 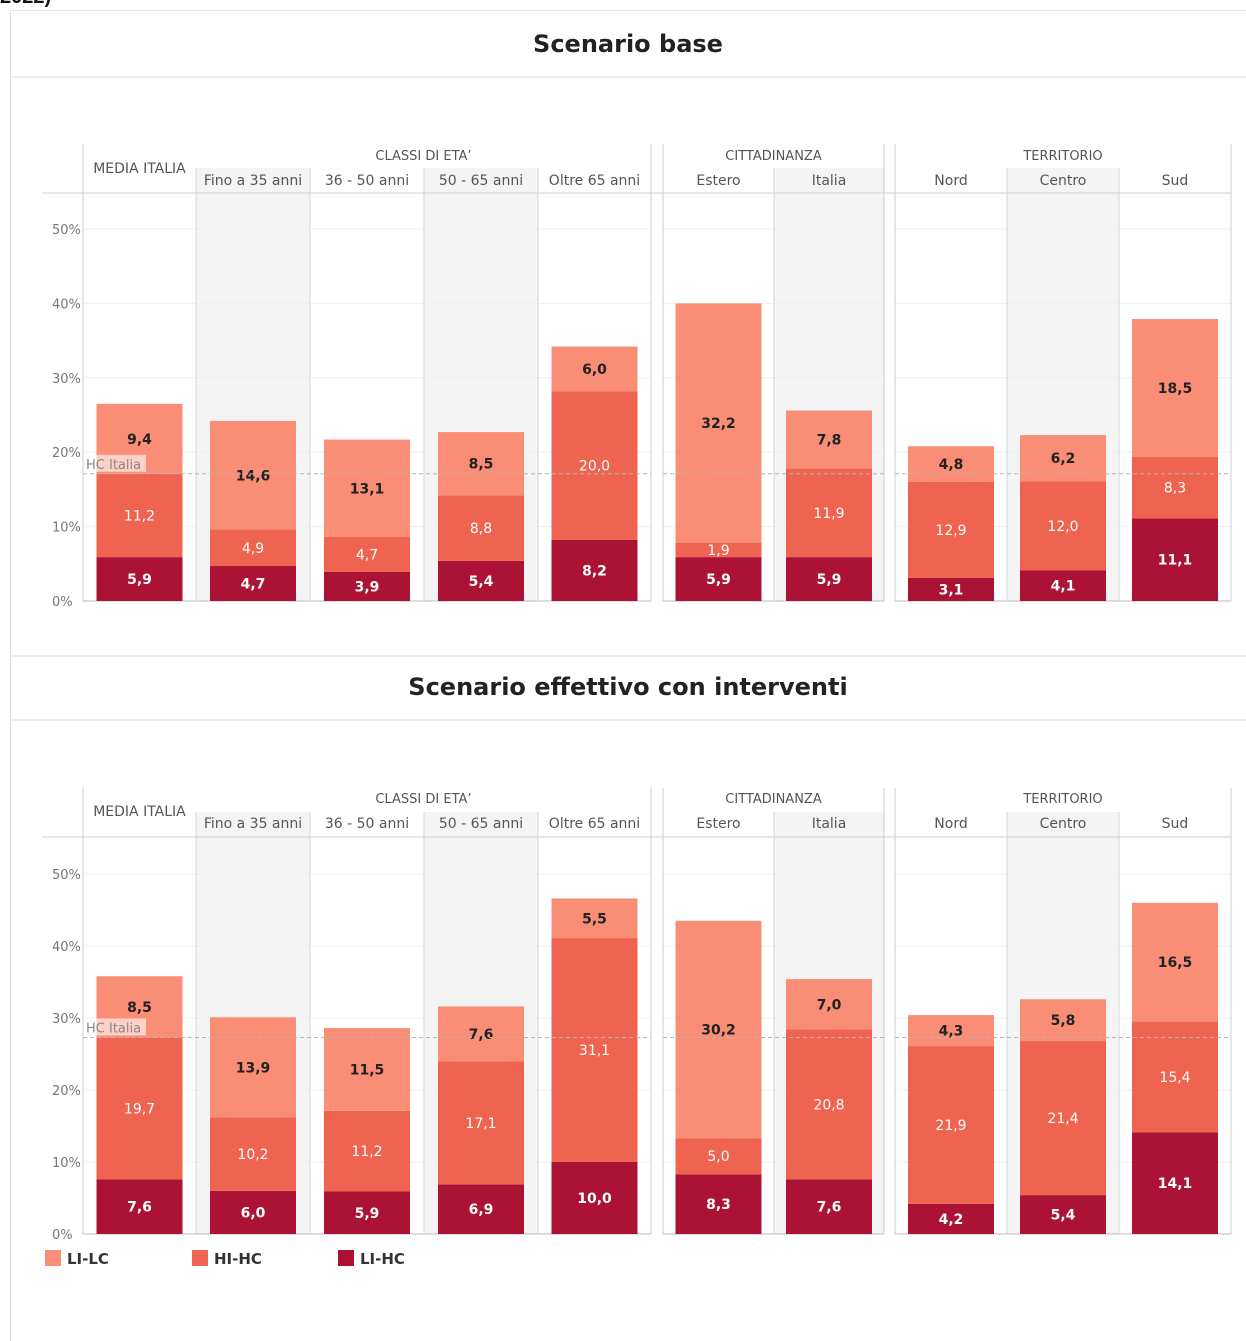 I want to click on data-label: 17,1, so click(x=480, y=1124).